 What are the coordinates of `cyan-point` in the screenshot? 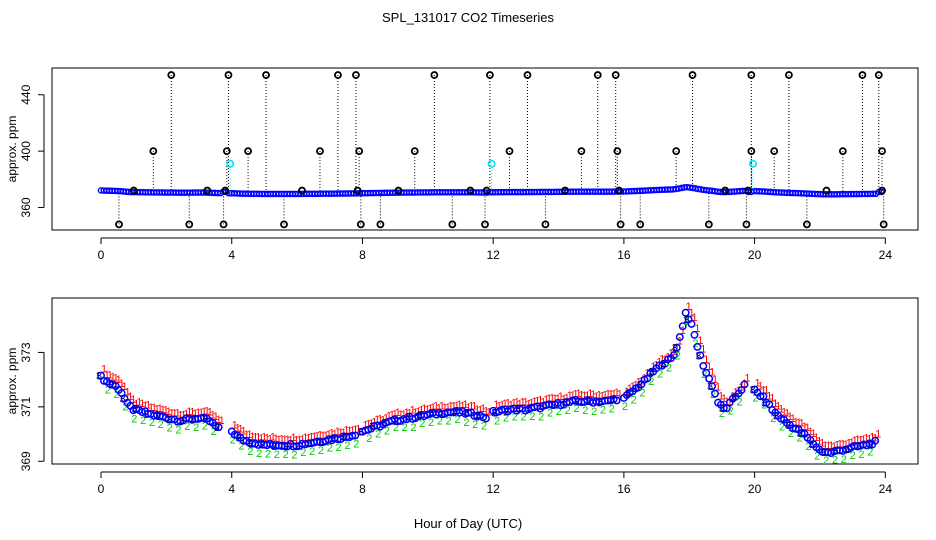 It's located at (230, 163).